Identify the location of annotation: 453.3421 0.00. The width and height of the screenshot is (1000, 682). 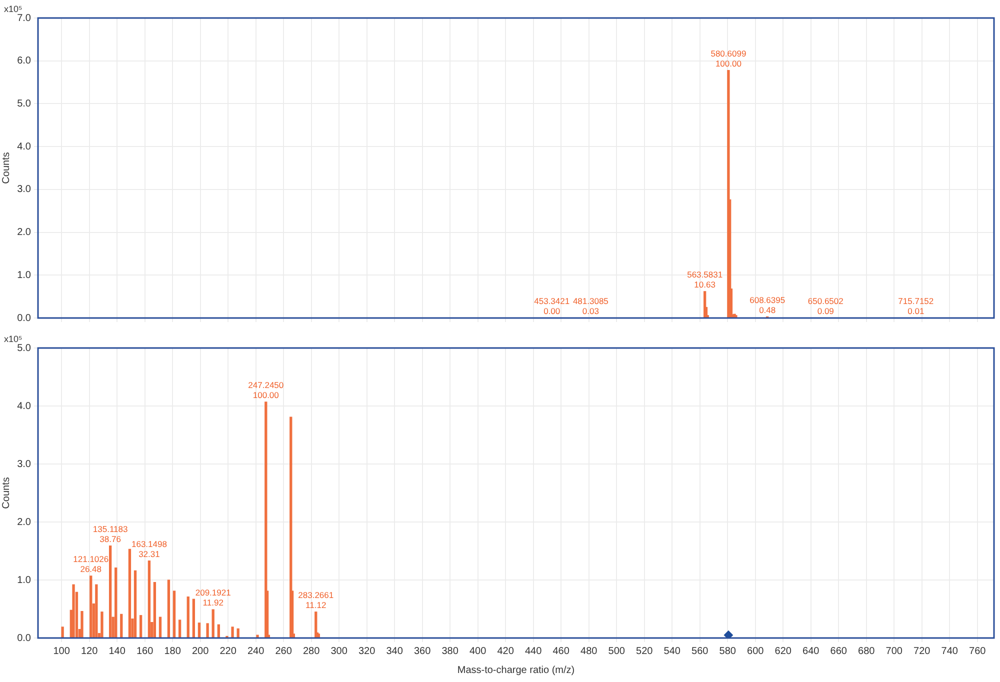
(552, 306).